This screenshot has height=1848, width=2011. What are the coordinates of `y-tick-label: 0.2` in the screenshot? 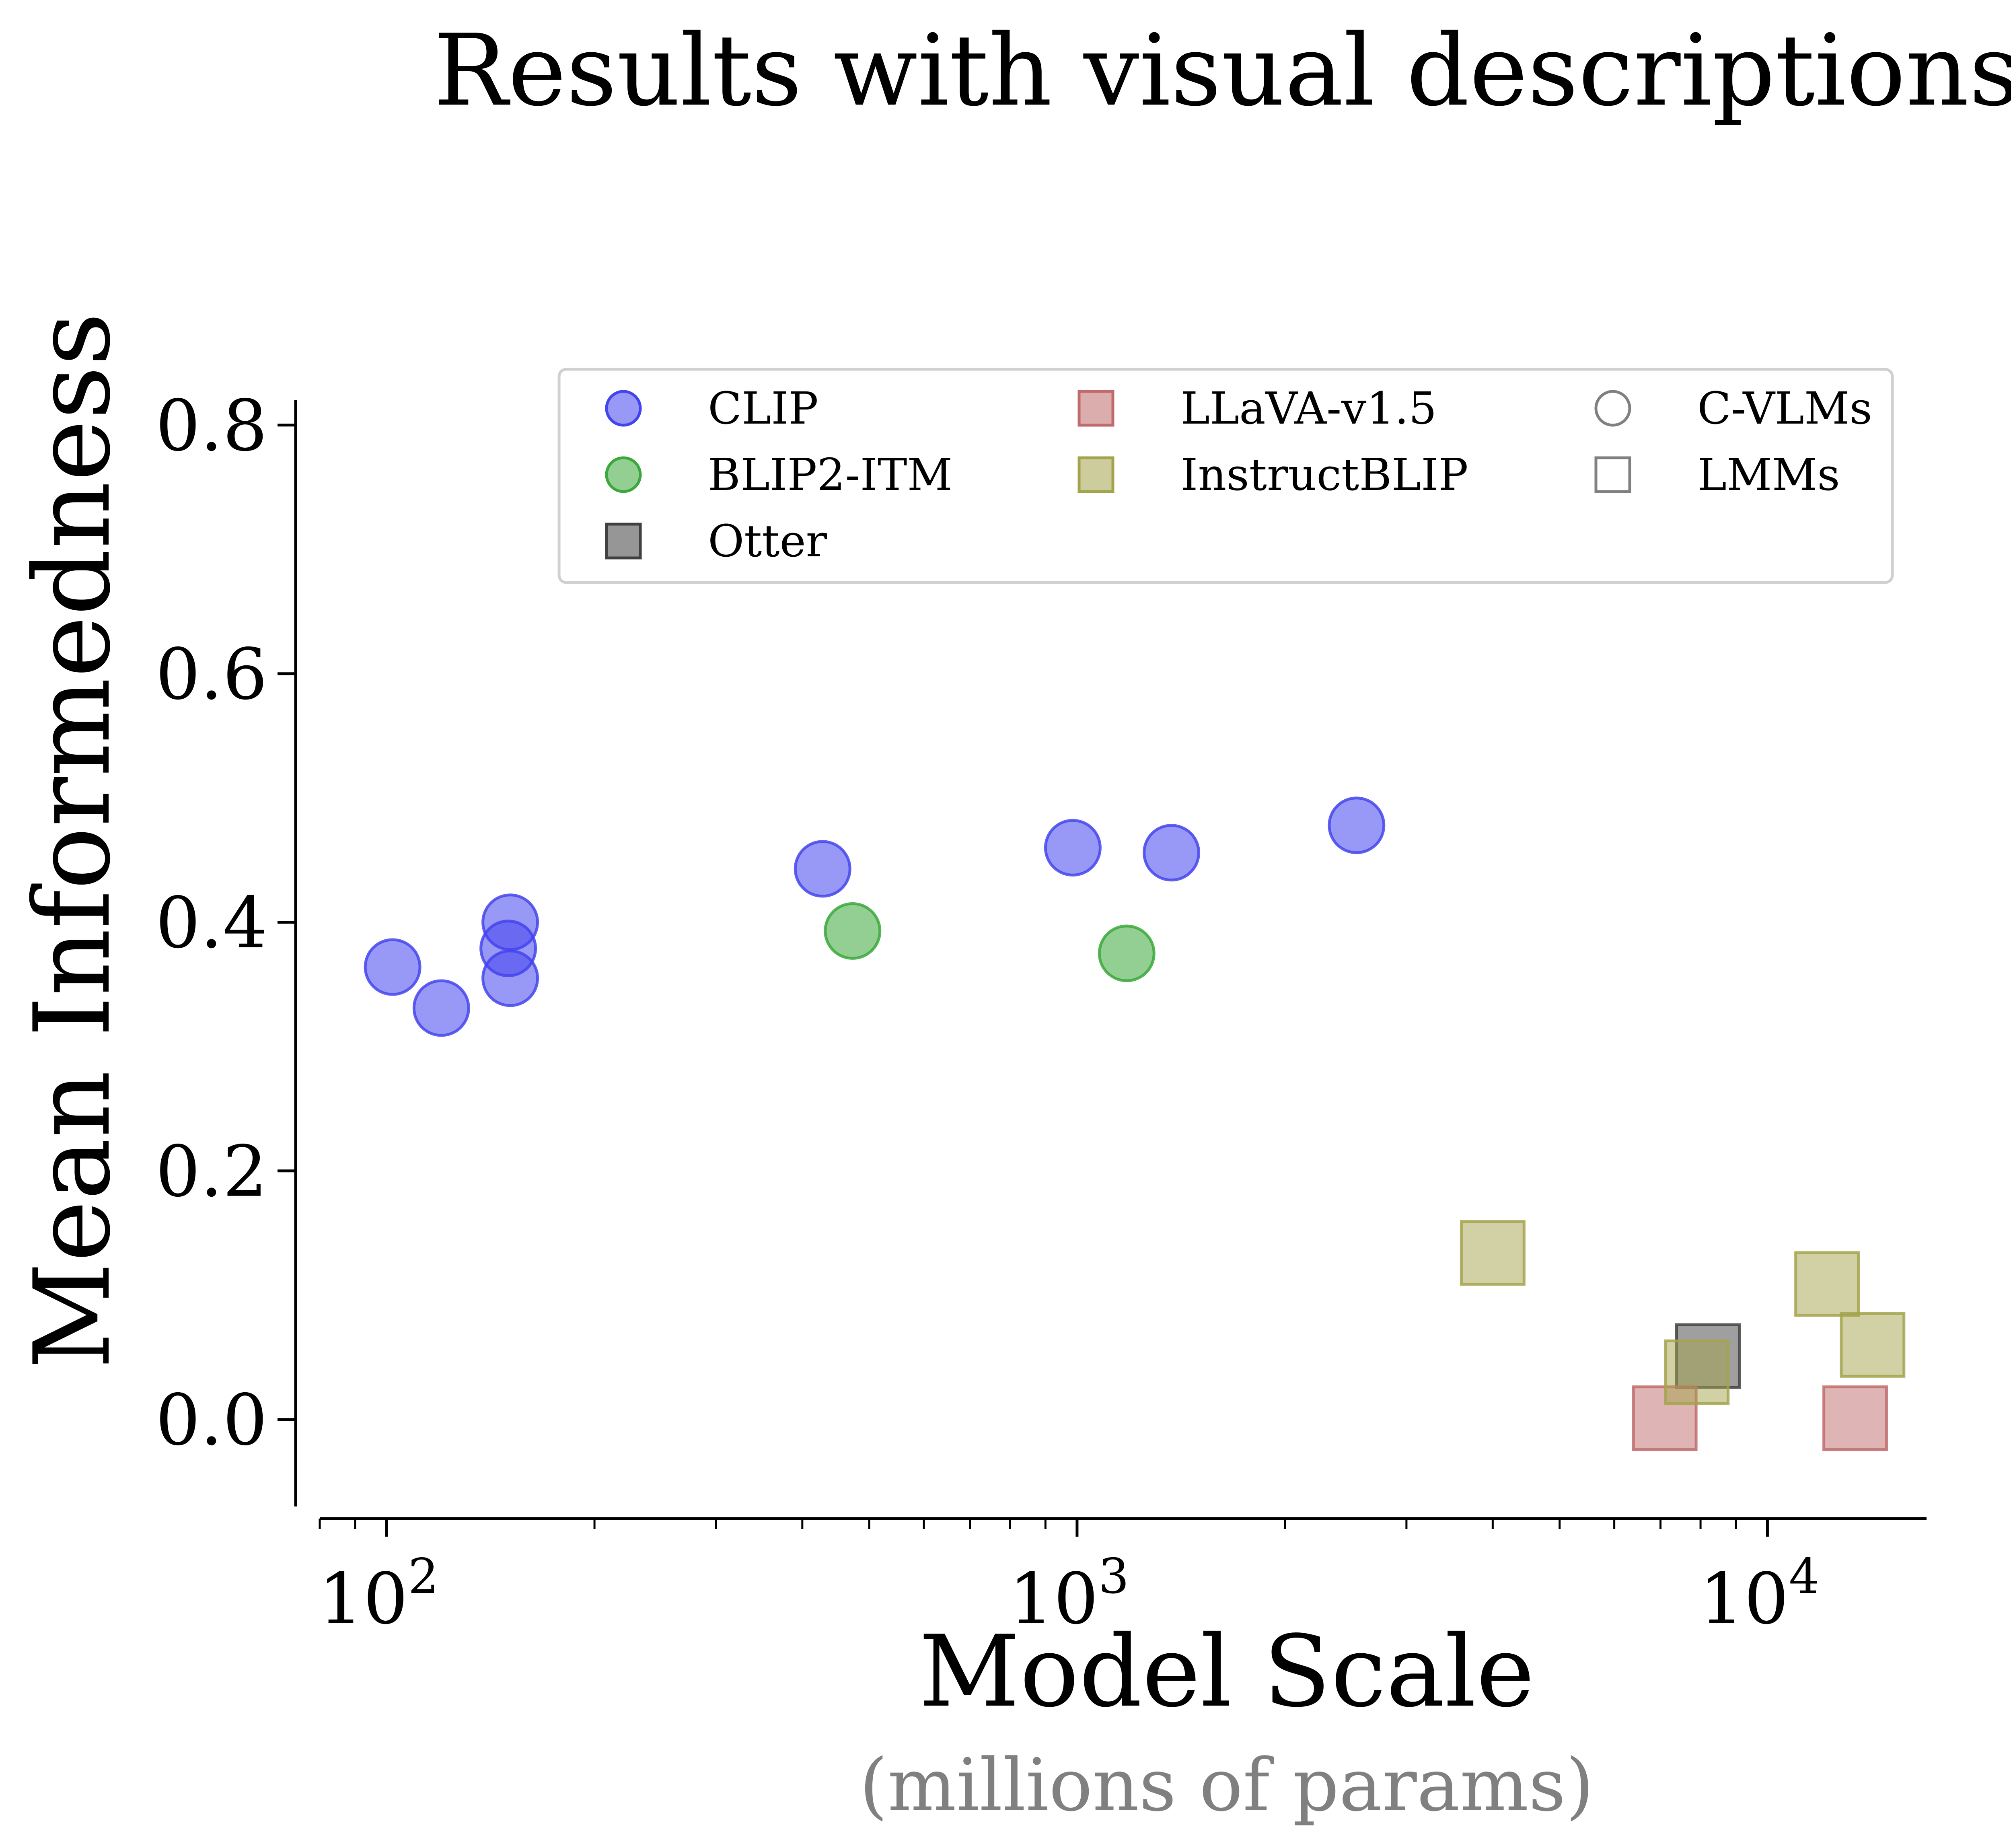 It's located at (211, 1172).